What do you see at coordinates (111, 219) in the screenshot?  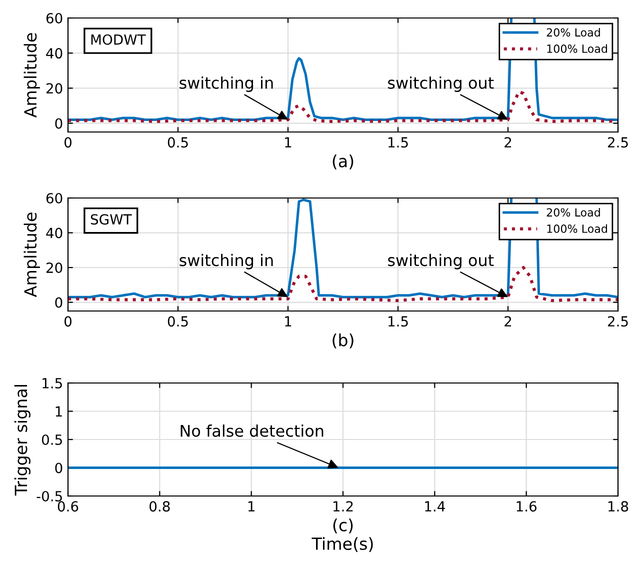 I see `annotation: SGWT` at bounding box center [111, 219].